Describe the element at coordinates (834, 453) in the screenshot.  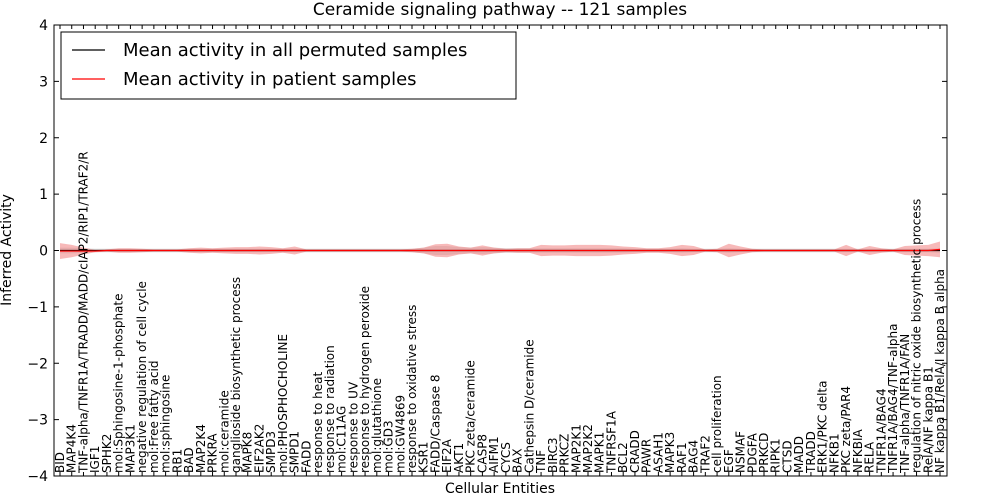
I see `x-tick-label: NFKB1` at that location.